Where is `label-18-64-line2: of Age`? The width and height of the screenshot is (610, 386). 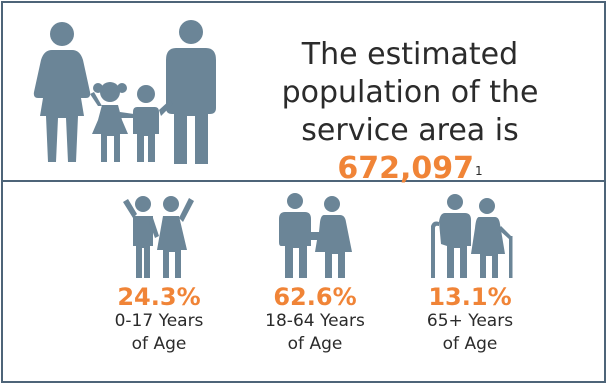
label-18-64-line2: of Age is located at coordinates (315, 344).